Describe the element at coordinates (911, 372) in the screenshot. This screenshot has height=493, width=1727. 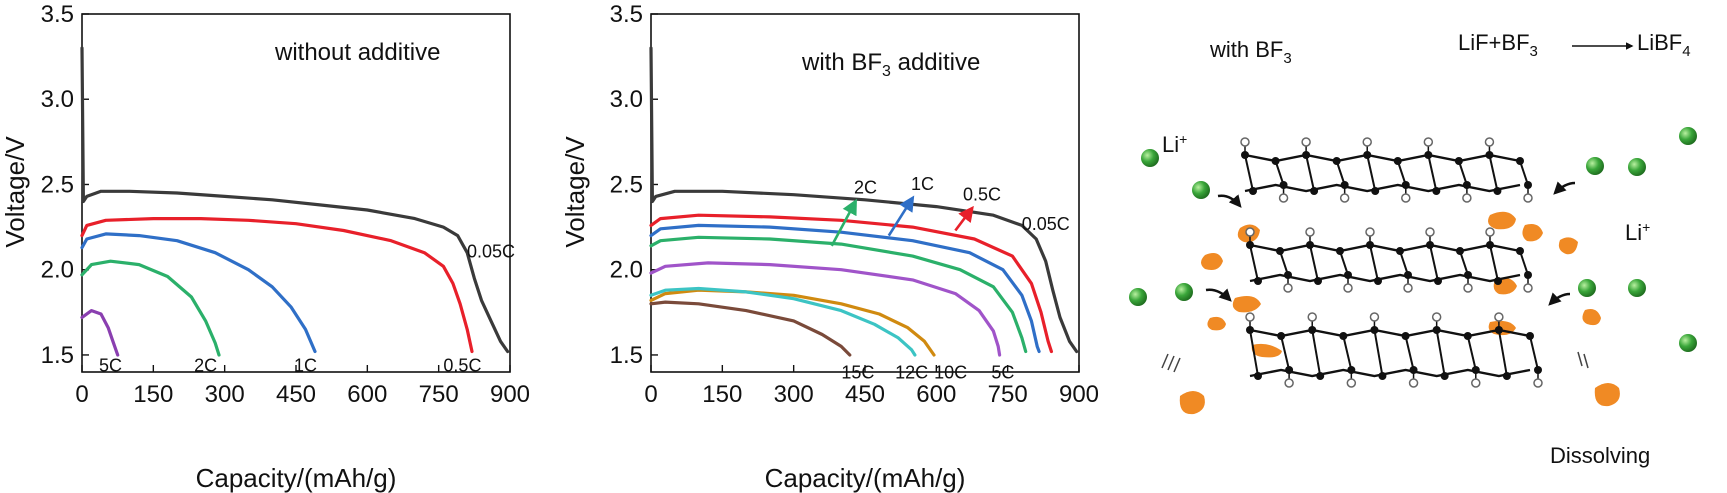
I see `series-label-12C: 12C` at that location.